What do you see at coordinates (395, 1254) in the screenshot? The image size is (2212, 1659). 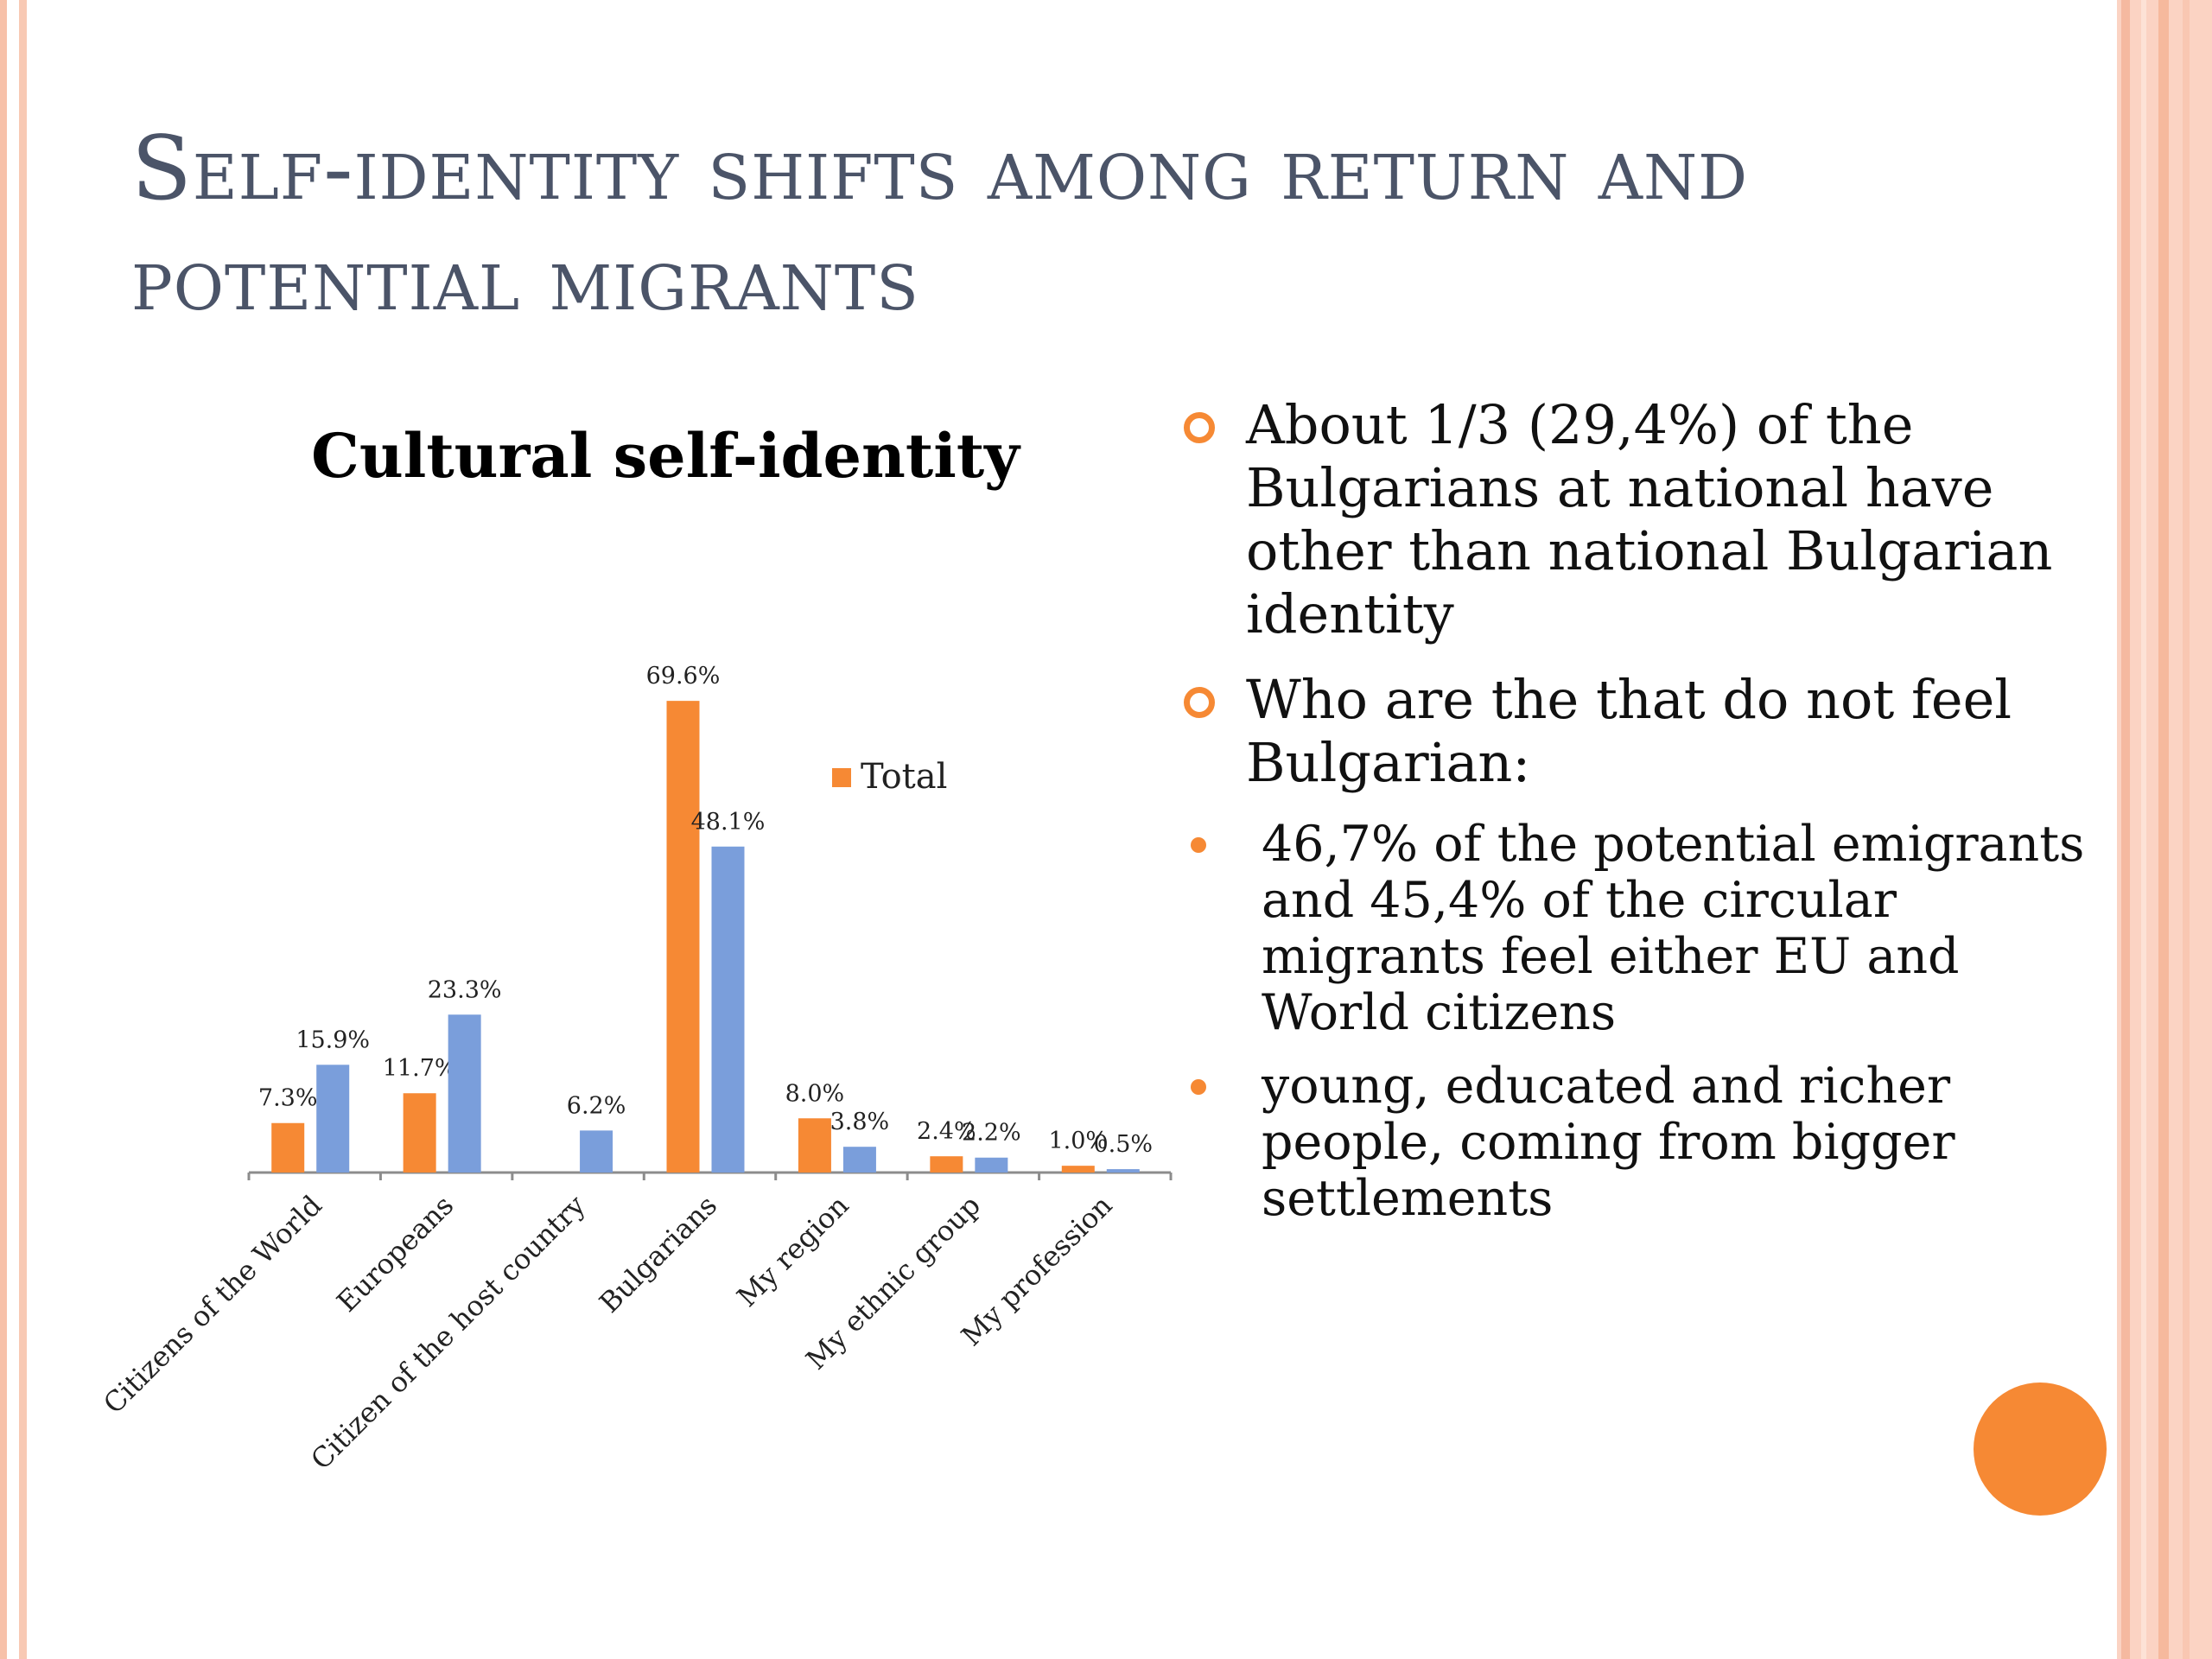 I see `category-label: Europeans` at bounding box center [395, 1254].